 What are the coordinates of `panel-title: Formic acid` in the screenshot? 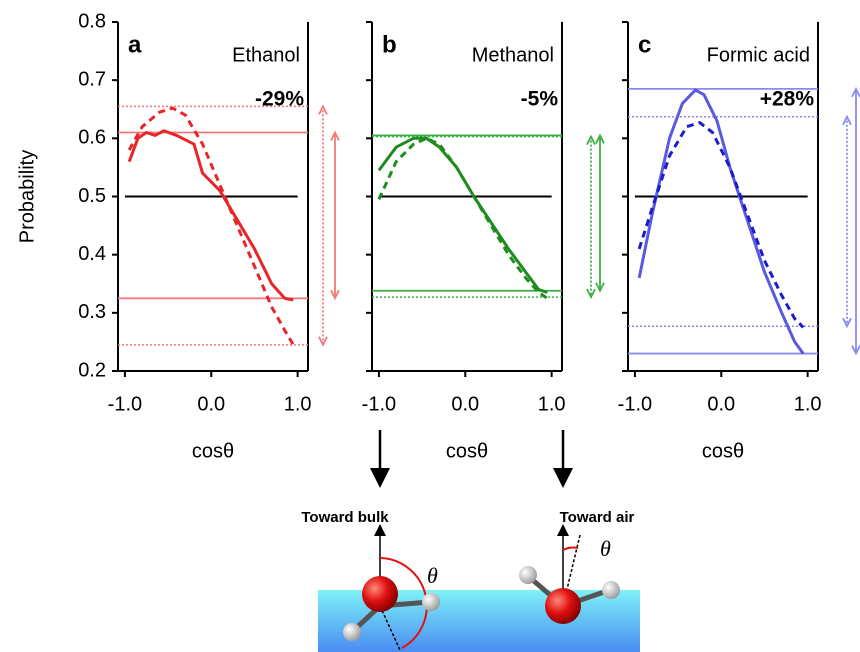 It's located at (758, 55).